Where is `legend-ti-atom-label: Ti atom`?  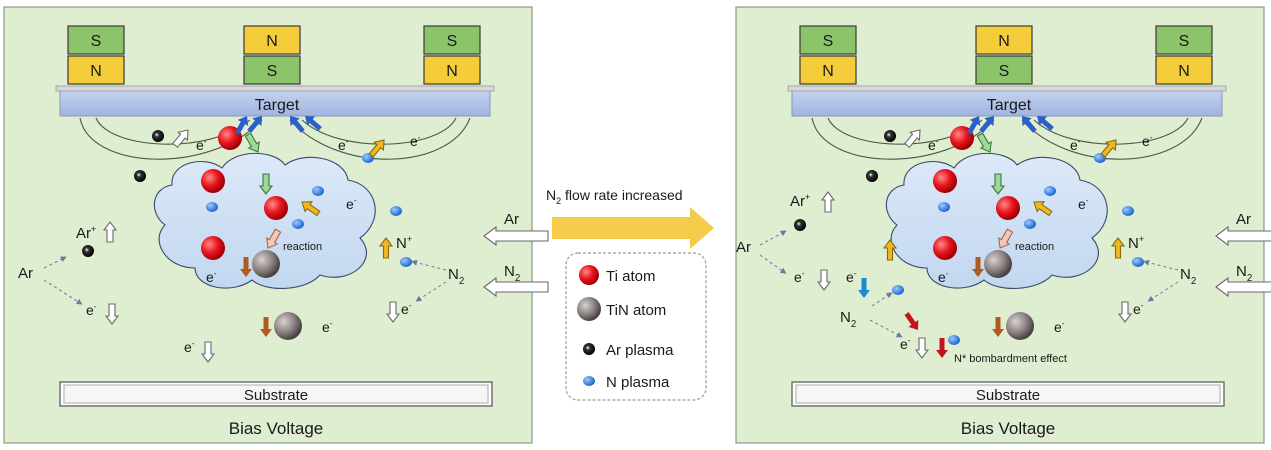 legend-ti-atom-label: Ti atom is located at coordinates (630, 276).